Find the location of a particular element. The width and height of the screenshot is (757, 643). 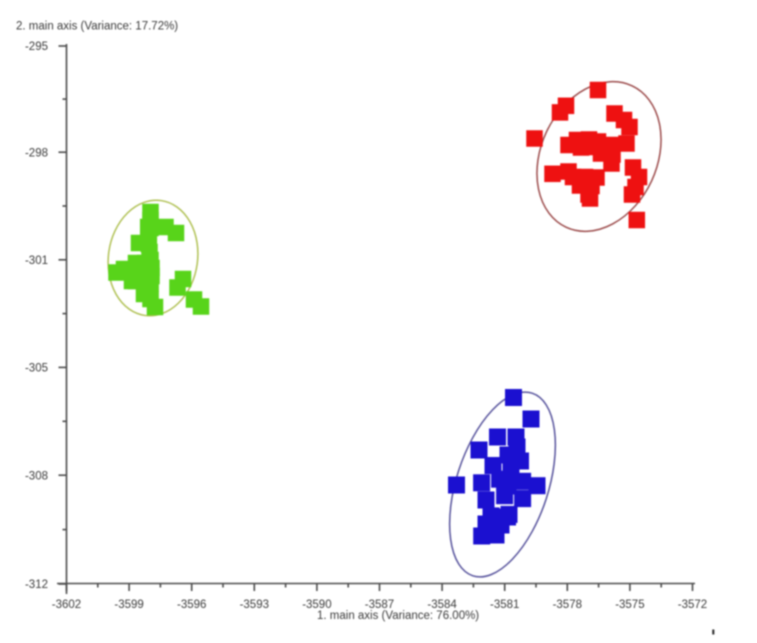

svg-text: -301 is located at coordinates (36, 261).